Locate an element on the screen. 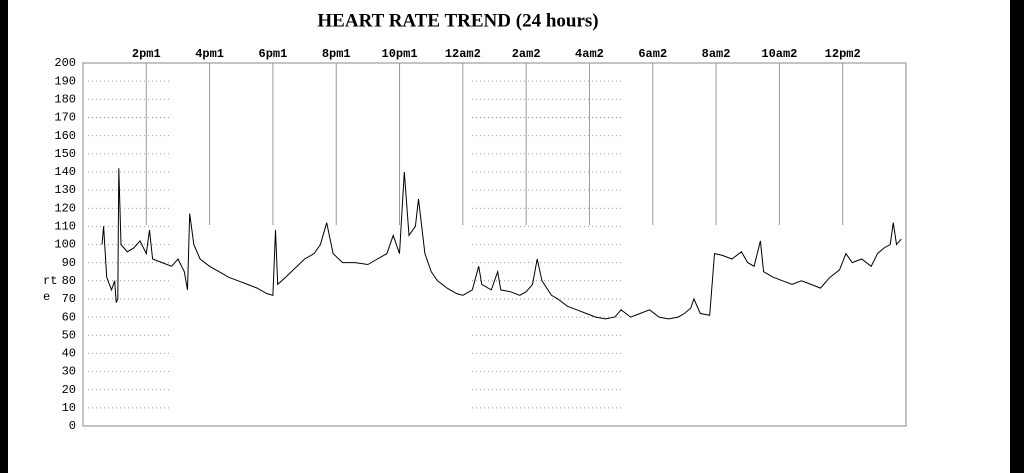 This screenshot has height=473, width=1024. y-tick-label: 80 is located at coordinates (69, 281).